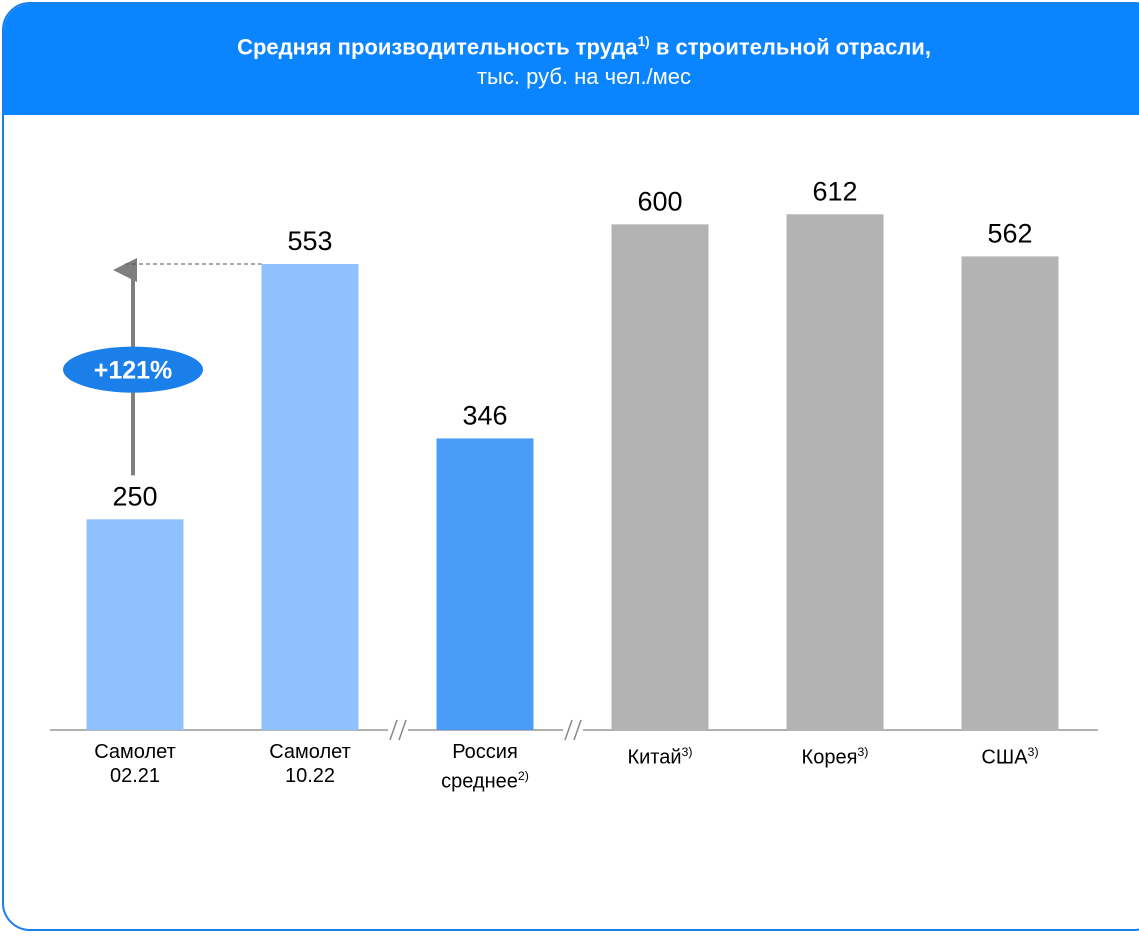  I want to click on value-label: 553, so click(309, 241).